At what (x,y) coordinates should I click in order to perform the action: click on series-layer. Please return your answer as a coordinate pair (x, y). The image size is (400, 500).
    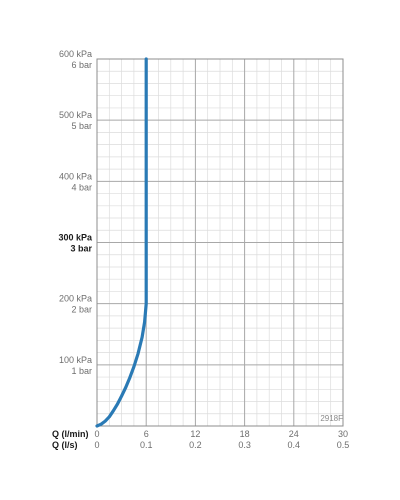
    Looking at the image, I should click on (121, 242).